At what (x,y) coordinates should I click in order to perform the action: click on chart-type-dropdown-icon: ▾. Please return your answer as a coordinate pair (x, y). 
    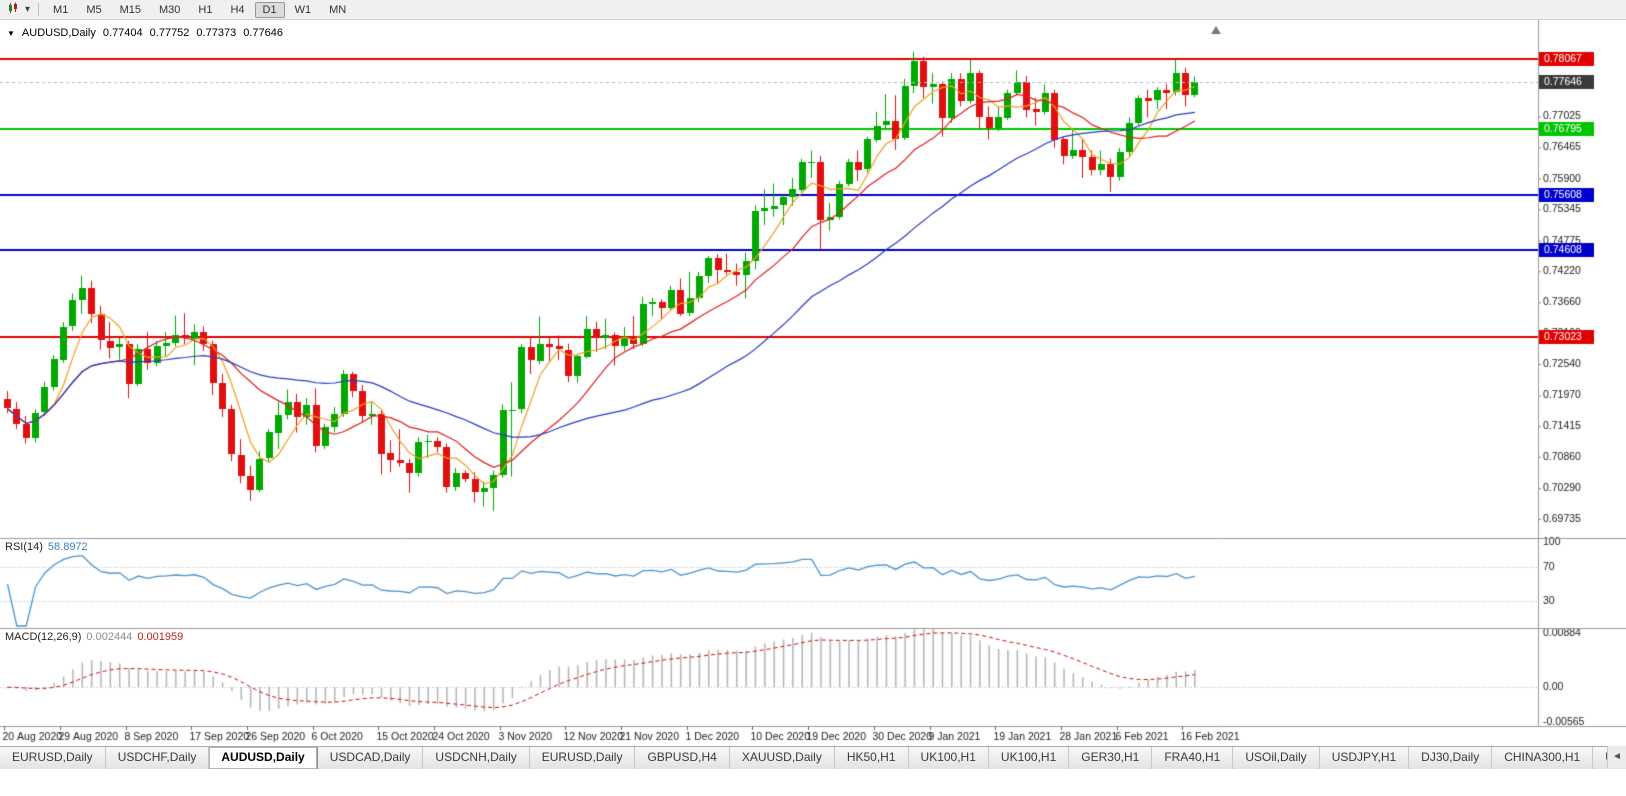
    Looking at the image, I should click on (28, 9).